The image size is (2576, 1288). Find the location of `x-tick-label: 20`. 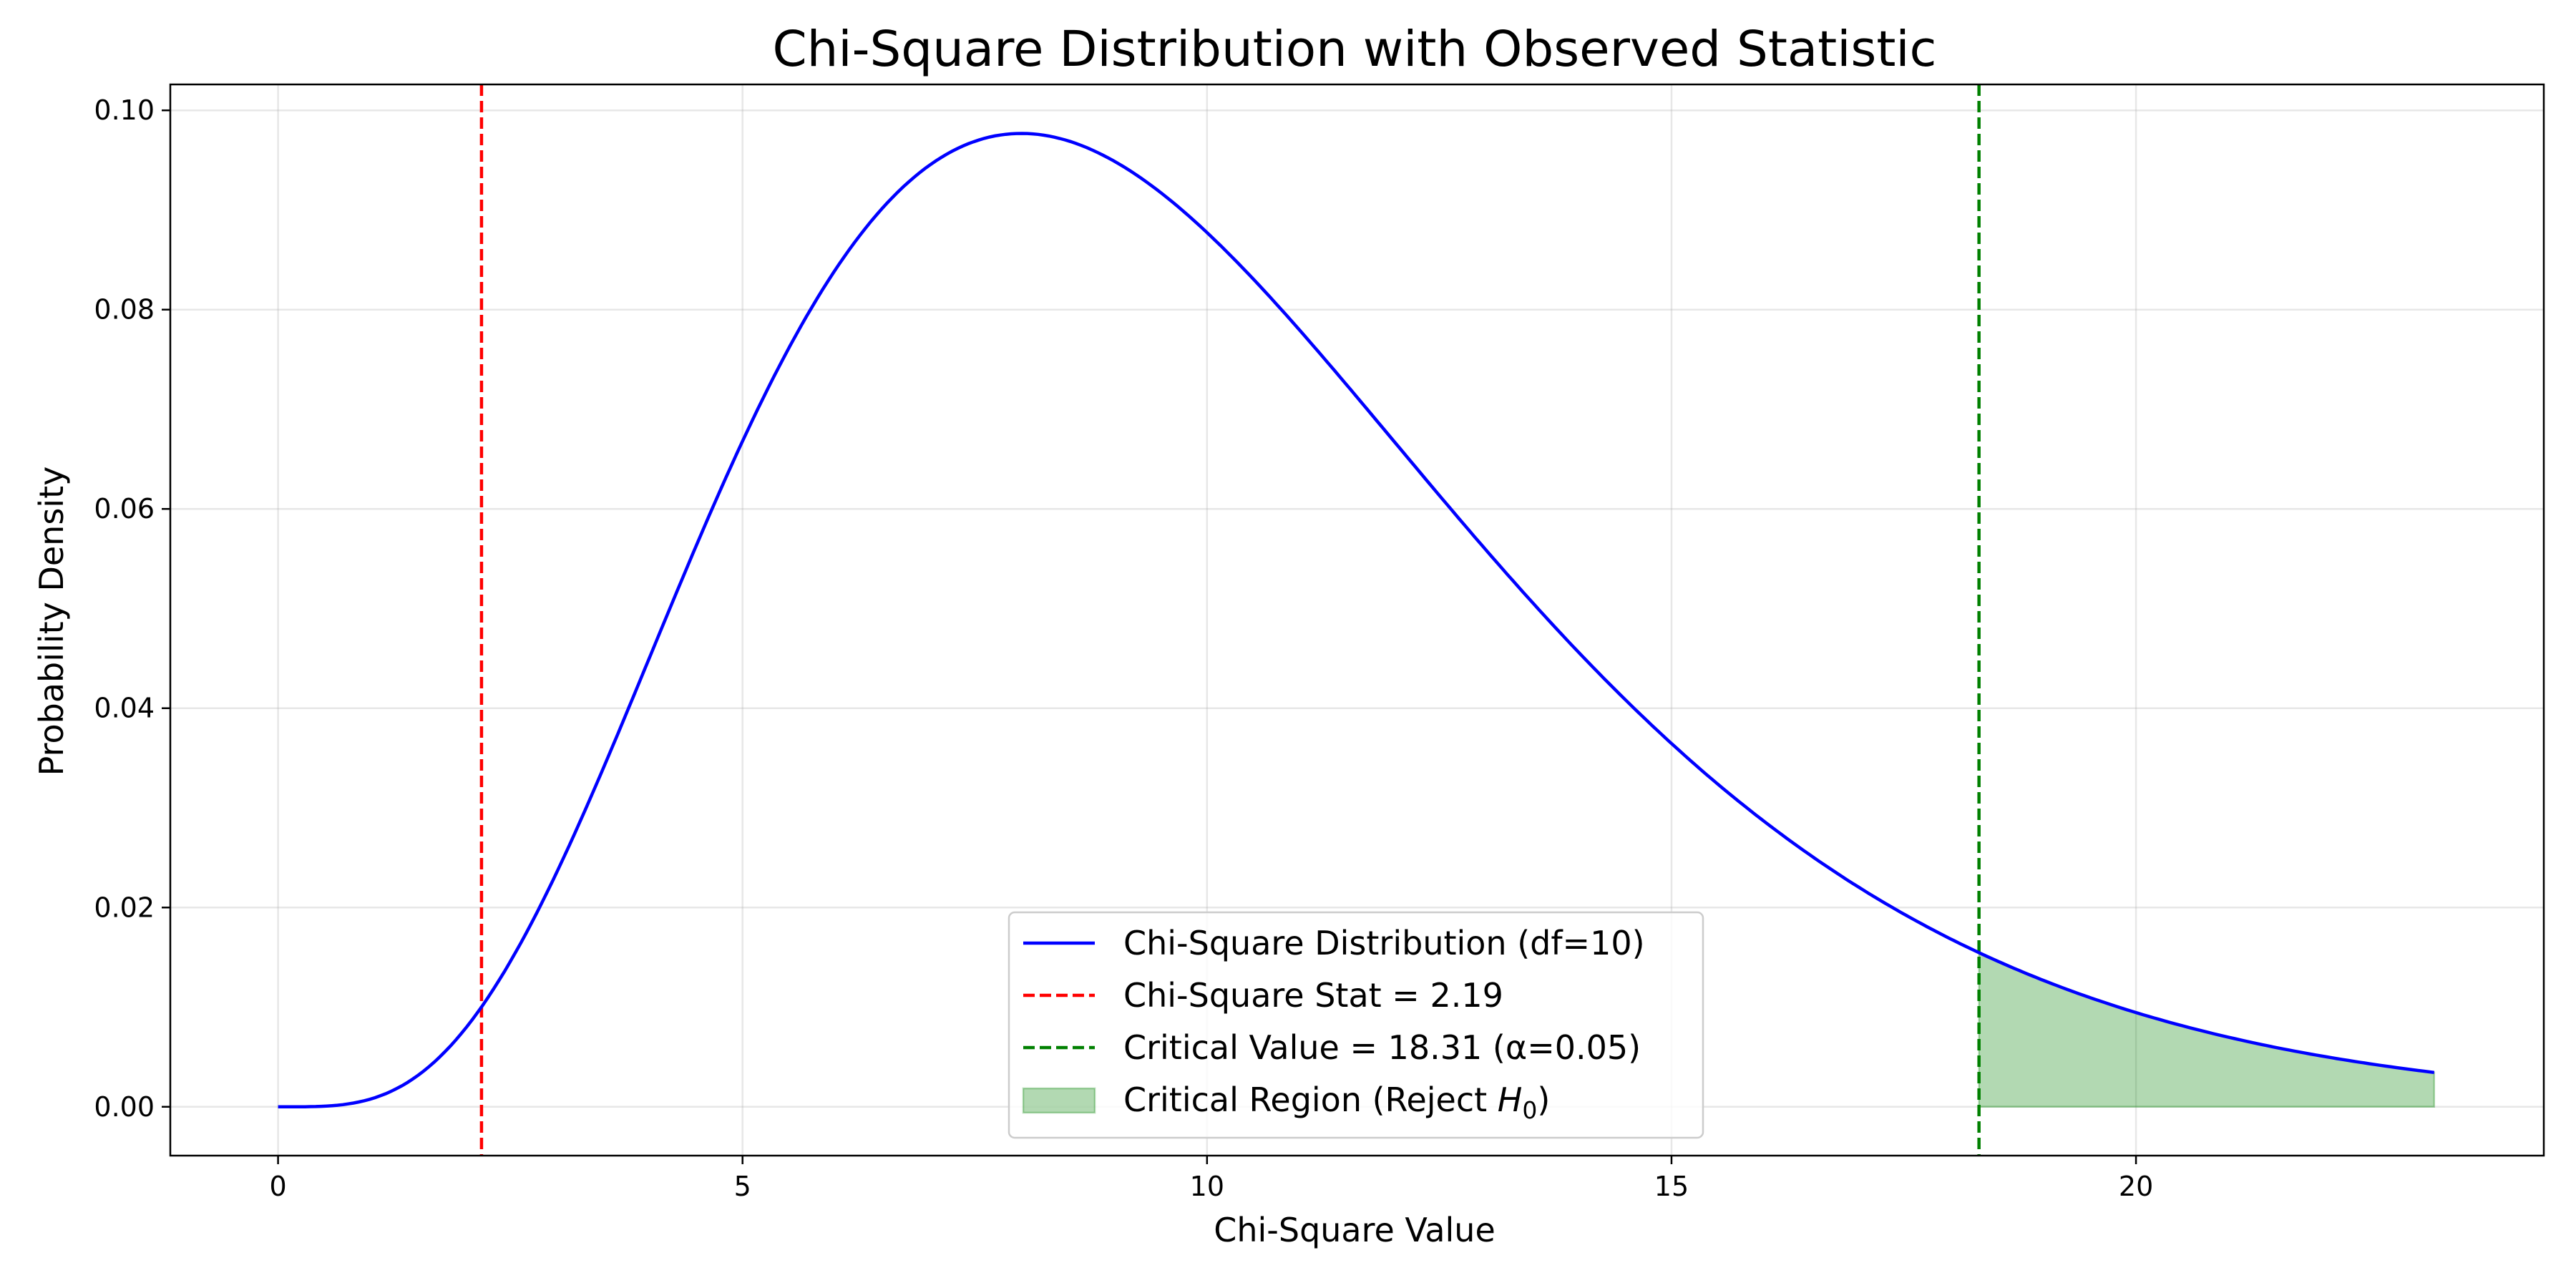

x-tick-label: 20 is located at coordinates (2136, 1186).